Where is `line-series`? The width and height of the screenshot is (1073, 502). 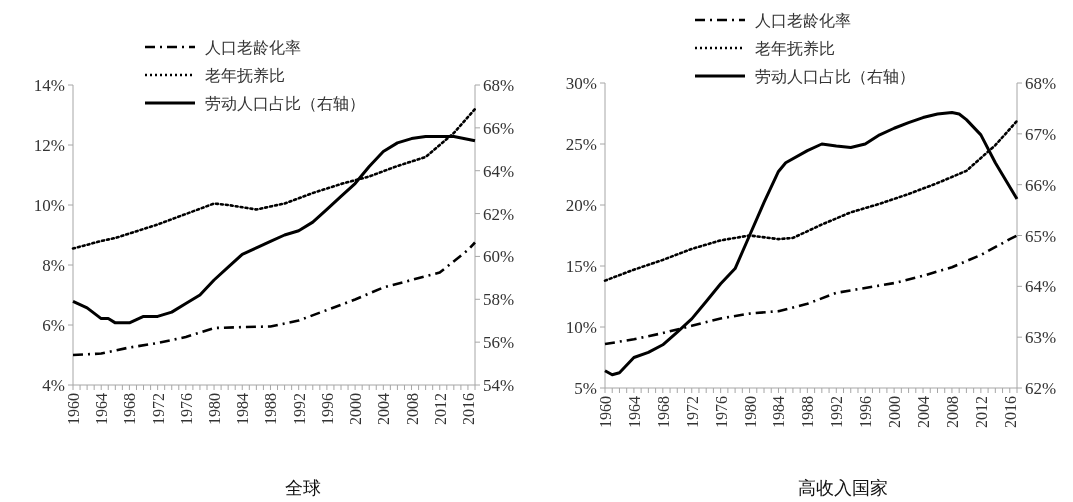 line-series is located at coordinates (274, 299).